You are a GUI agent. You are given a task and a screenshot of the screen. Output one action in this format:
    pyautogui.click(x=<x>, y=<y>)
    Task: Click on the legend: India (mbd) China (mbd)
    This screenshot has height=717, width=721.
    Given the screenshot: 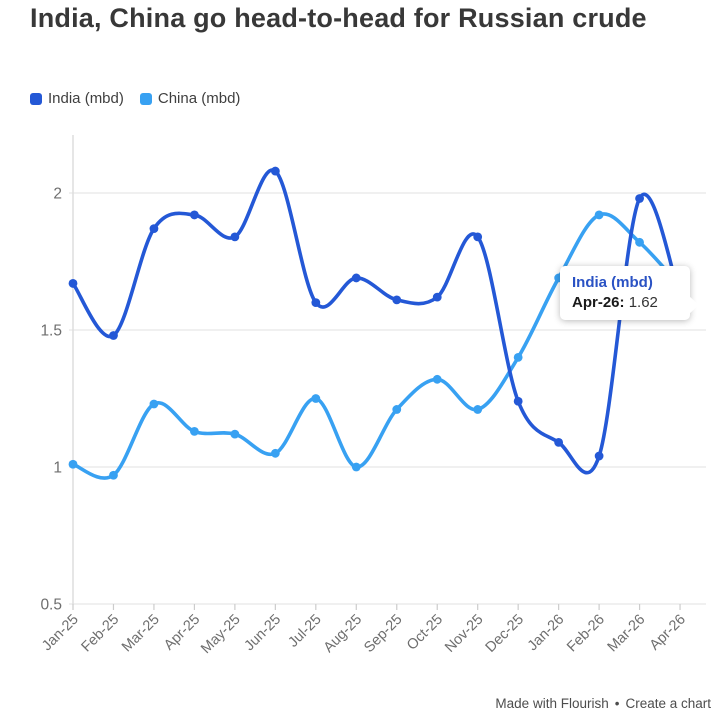 What is the action you would take?
    pyautogui.click(x=135, y=98)
    